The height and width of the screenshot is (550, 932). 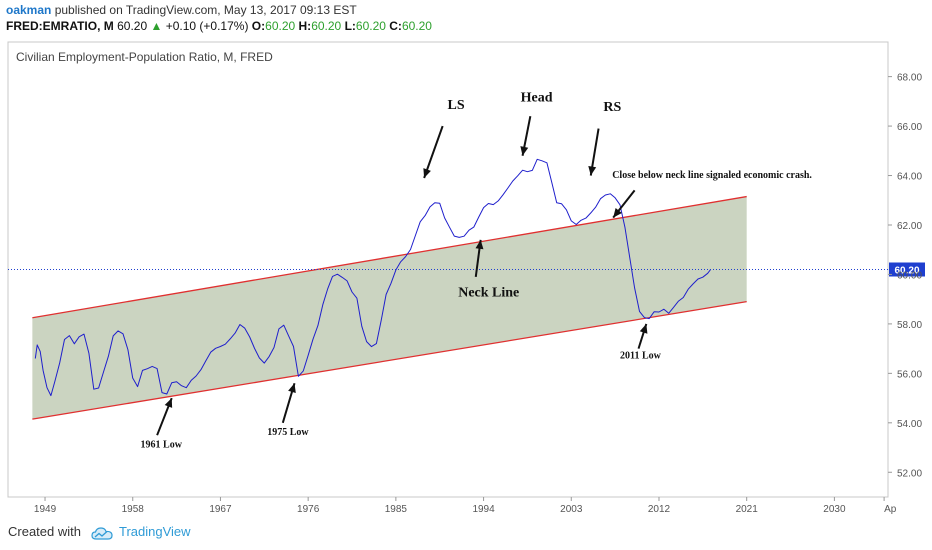 What do you see at coordinates (133, 509) in the screenshot?
I see `x-tick-label: 1958` at bounding box center [133, 509].